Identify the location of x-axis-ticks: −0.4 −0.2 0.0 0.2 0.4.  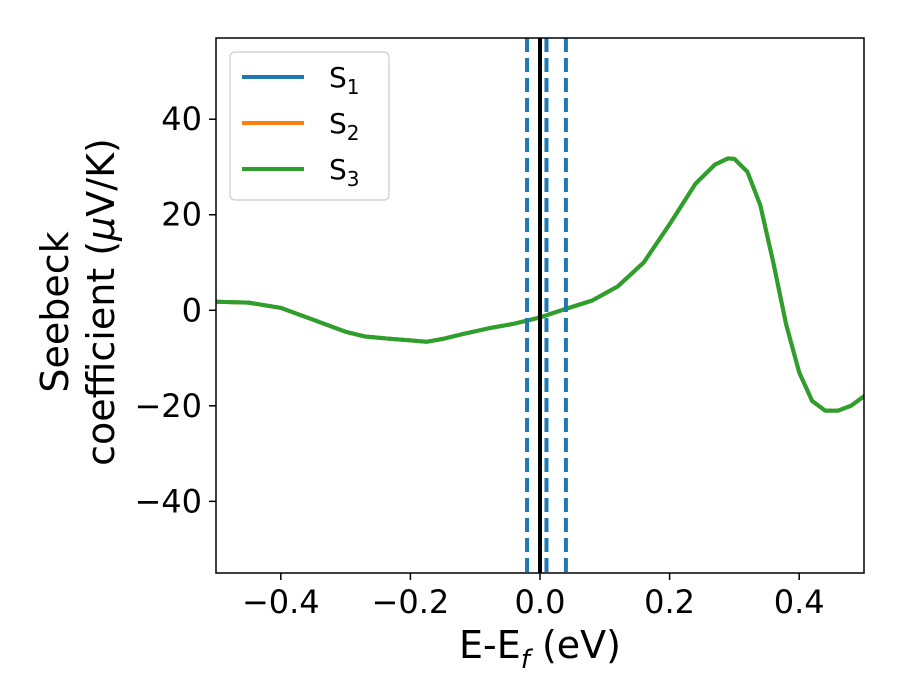
(533, 597).